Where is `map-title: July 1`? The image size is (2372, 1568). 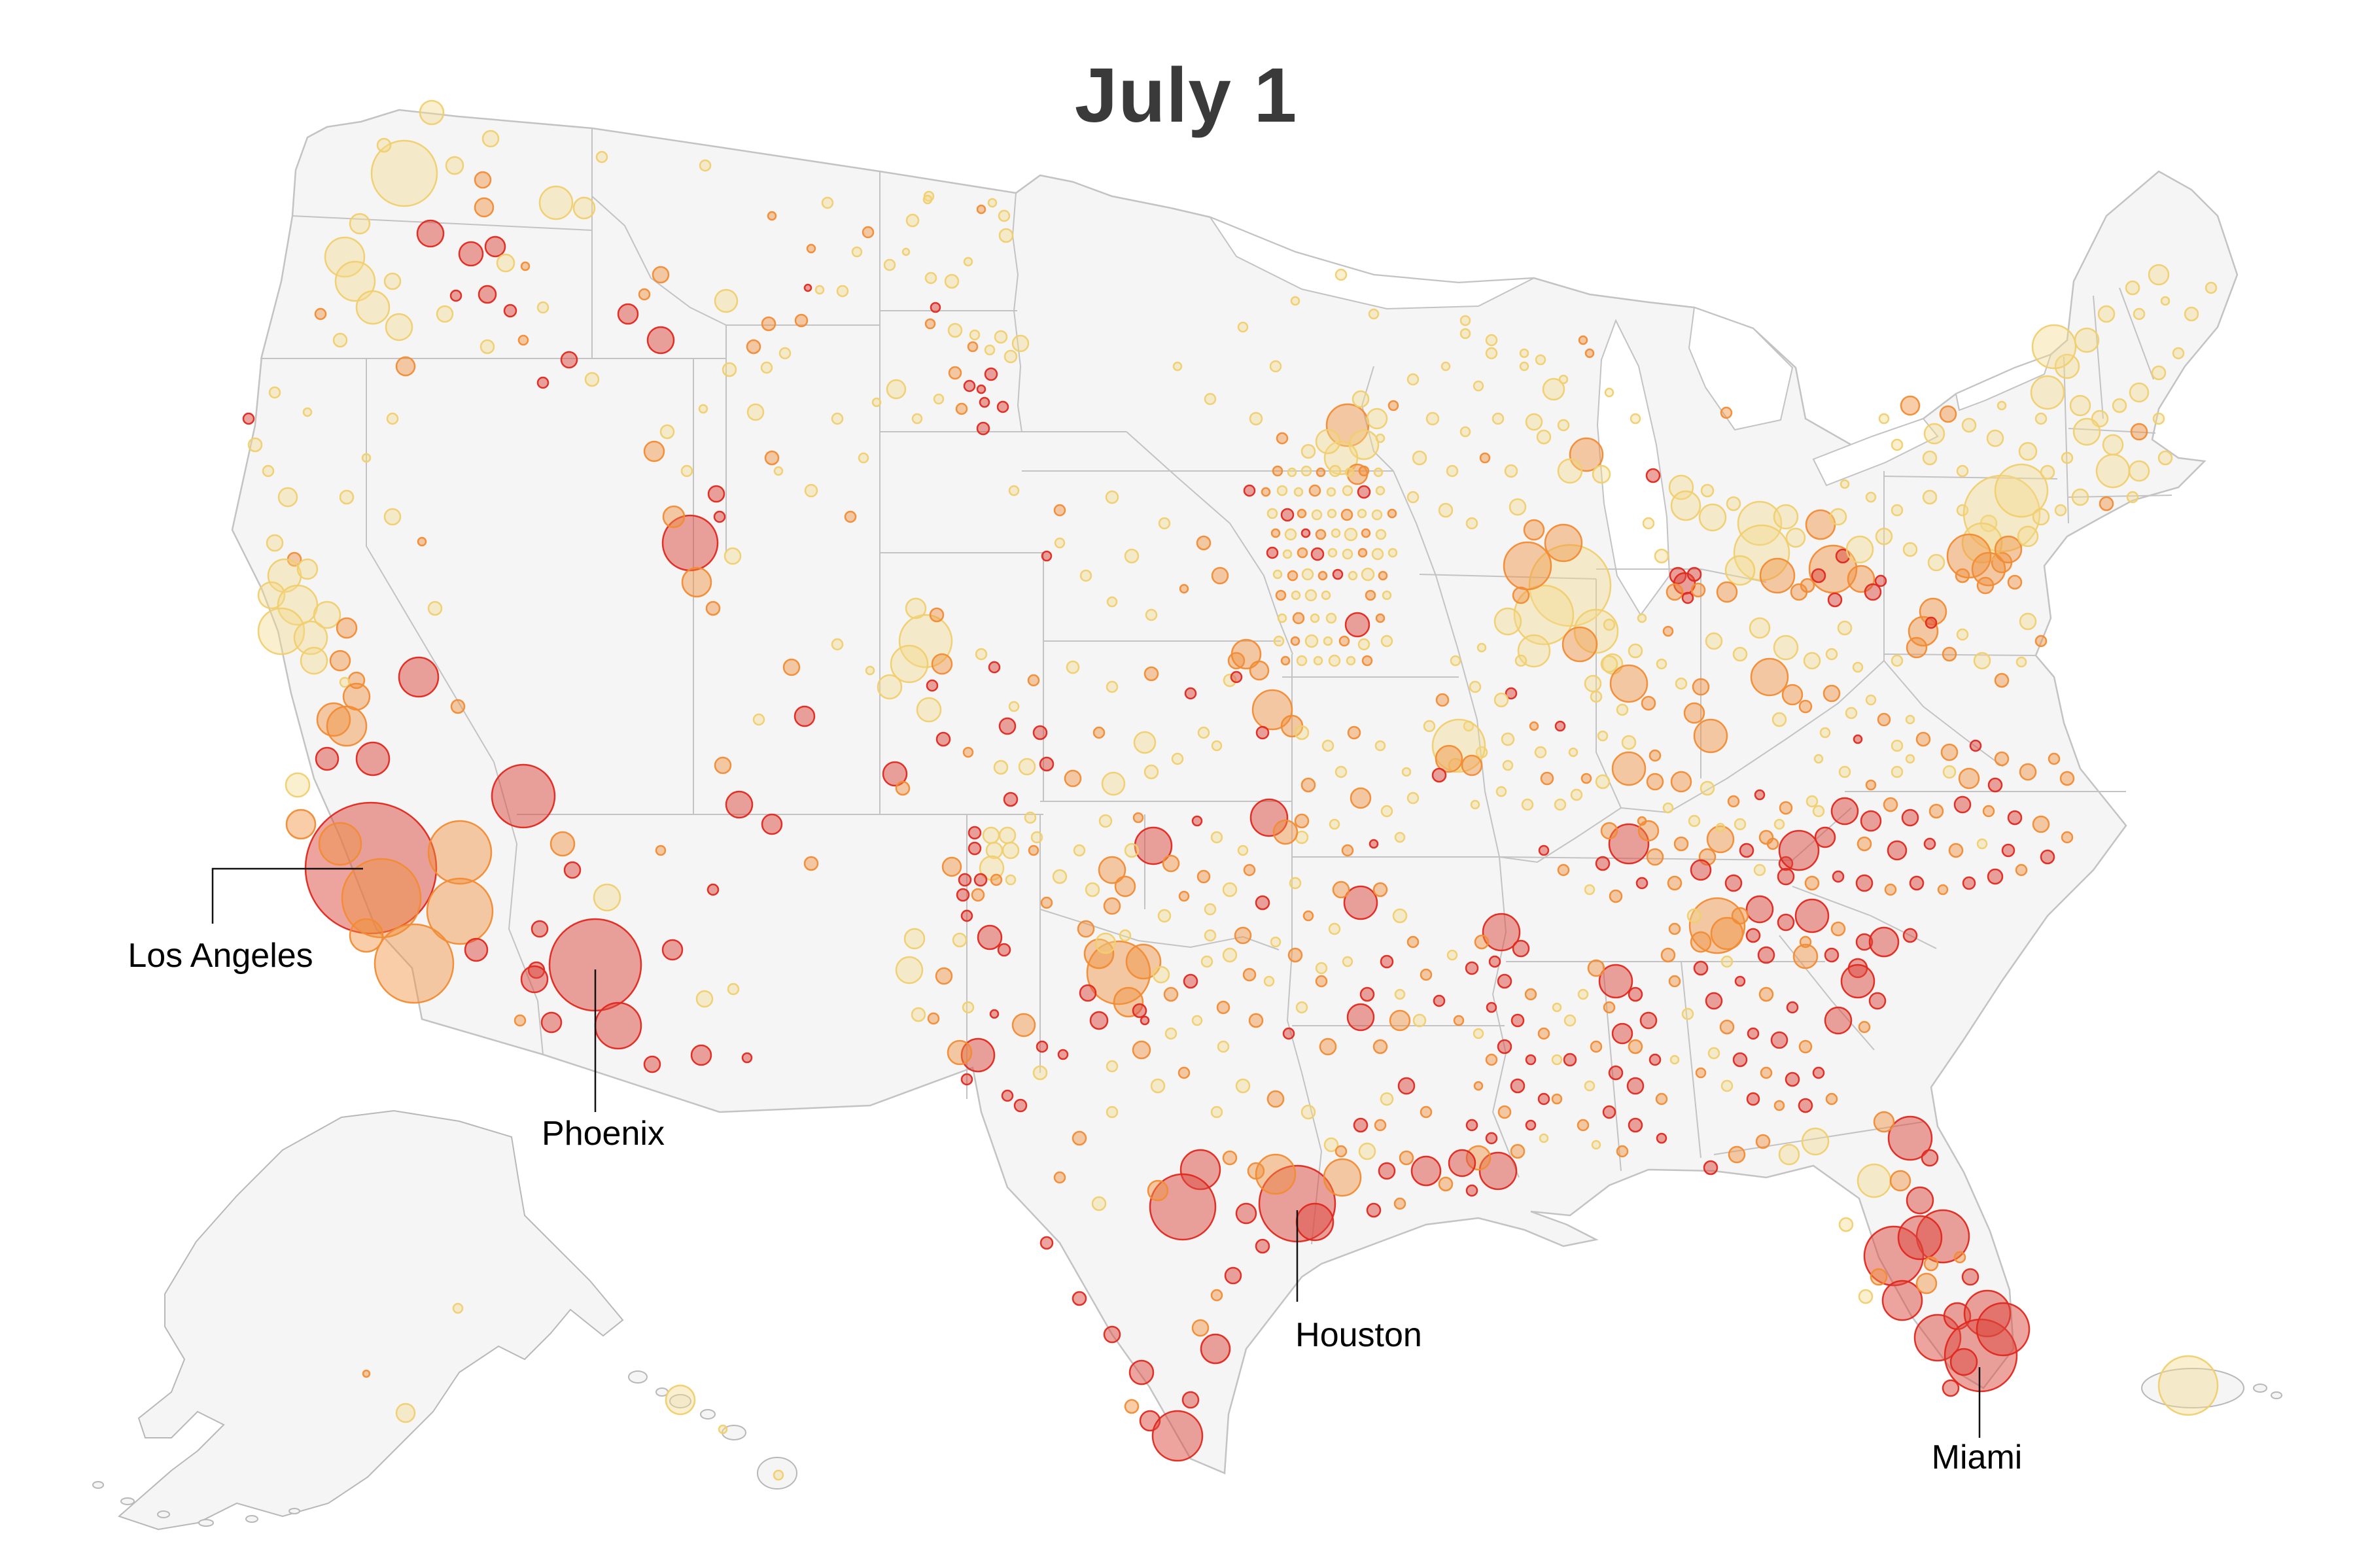 map-title: July 1 is located at coordinates (1186, 95).